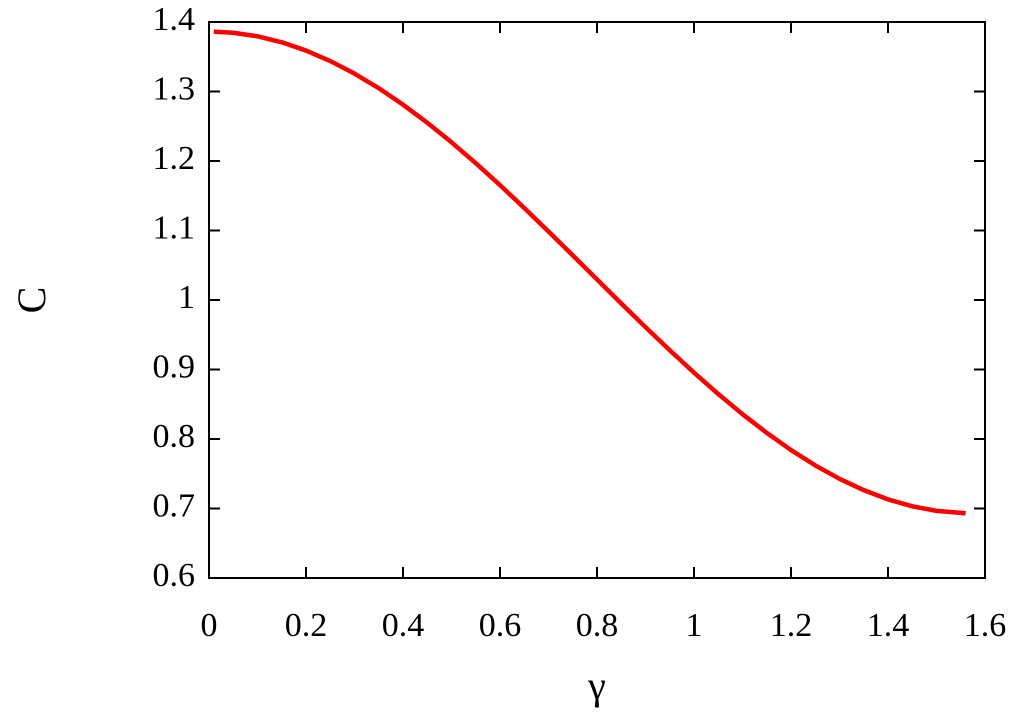 The height and width of the screenshot is (719, 1024). I want to click on x-tick-label: 1.4, so click(888, 625).